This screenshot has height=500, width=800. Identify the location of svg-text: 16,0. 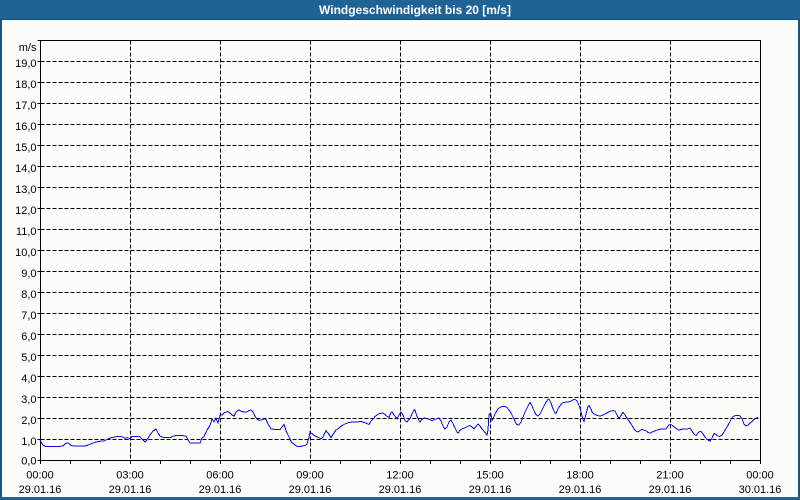
(25, 127).